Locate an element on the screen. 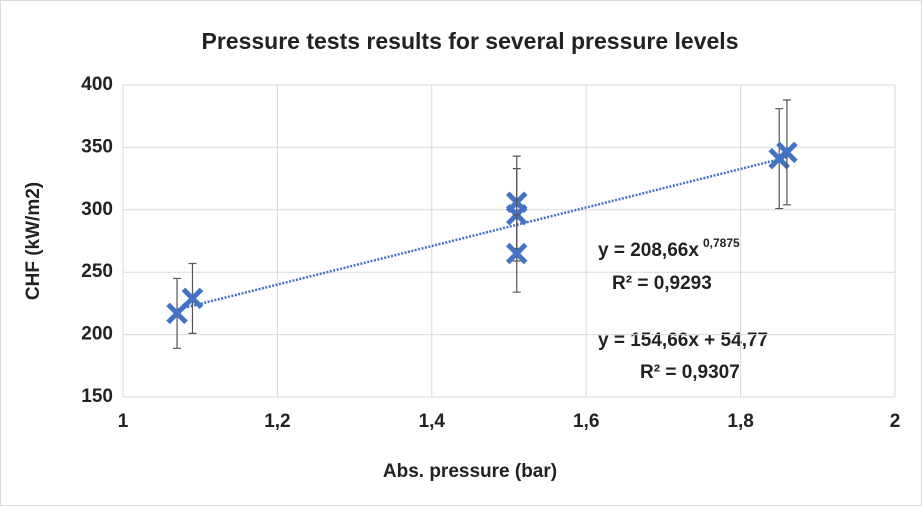 This screenshot has width=922, height=506. annotation: R² = 0,9307 is located at coordinates (690, 372).